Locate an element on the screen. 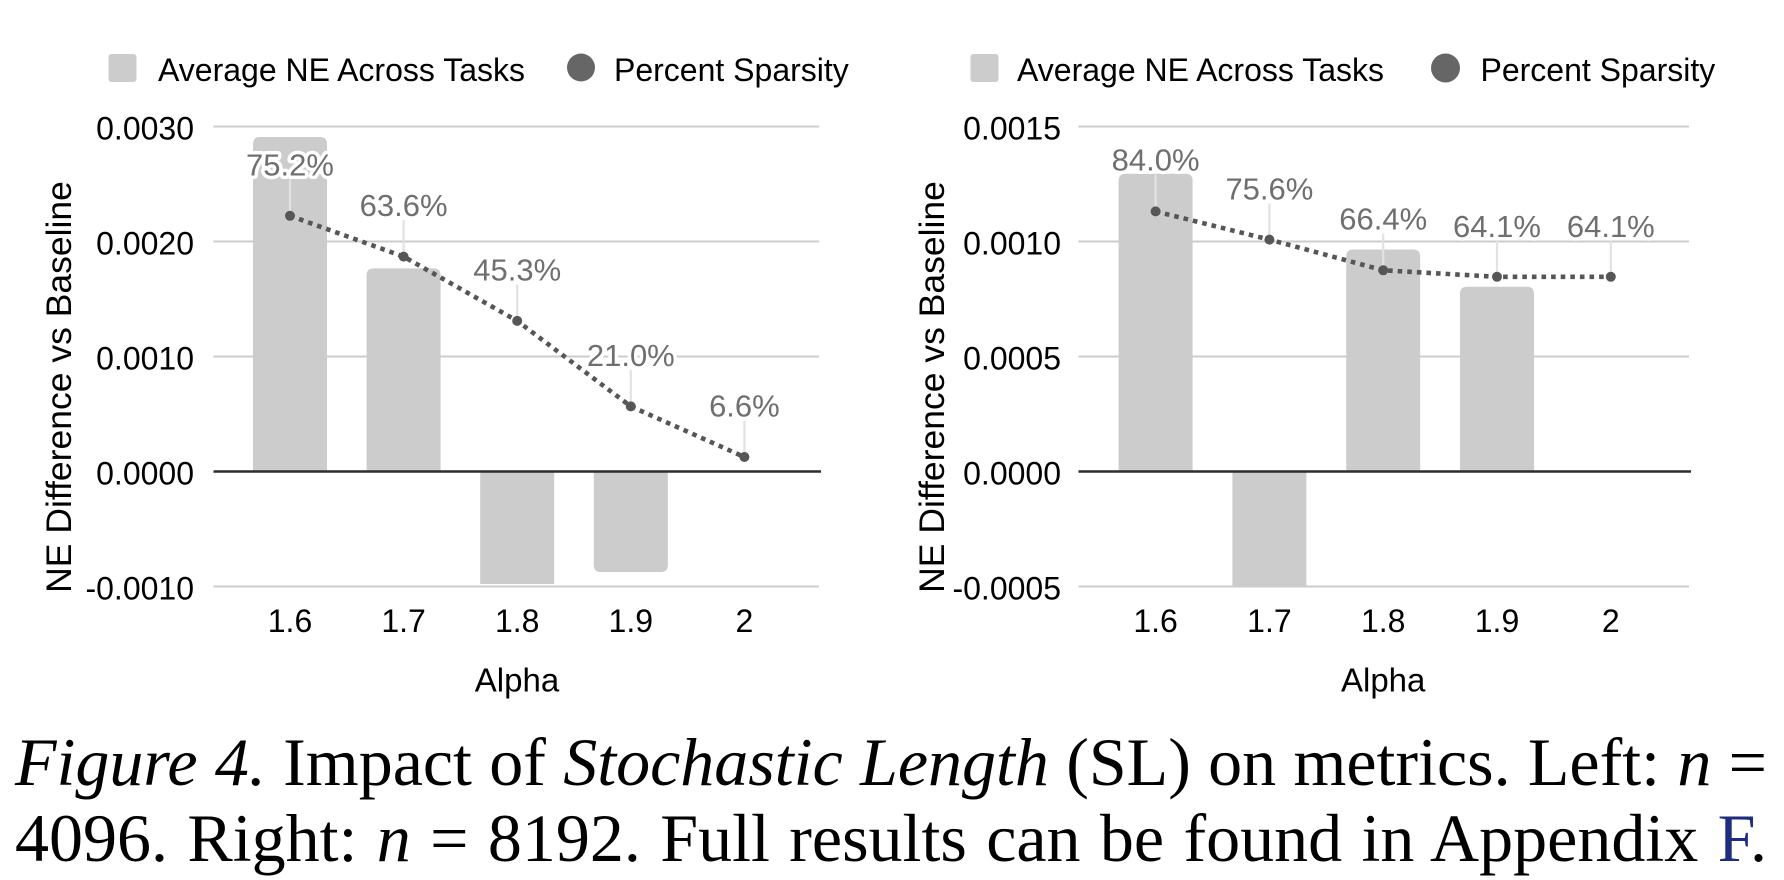 This screenshot has width=1784, height=880. svg-text: 0.0005 is located at coordinates (1012, 359).